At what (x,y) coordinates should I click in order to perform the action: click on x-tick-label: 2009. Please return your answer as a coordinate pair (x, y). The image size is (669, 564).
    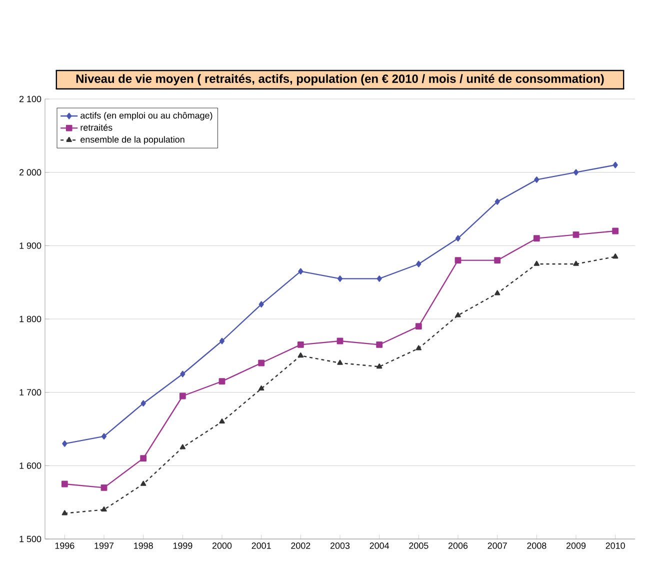
    Looking at the image, I should click on (576, 545).